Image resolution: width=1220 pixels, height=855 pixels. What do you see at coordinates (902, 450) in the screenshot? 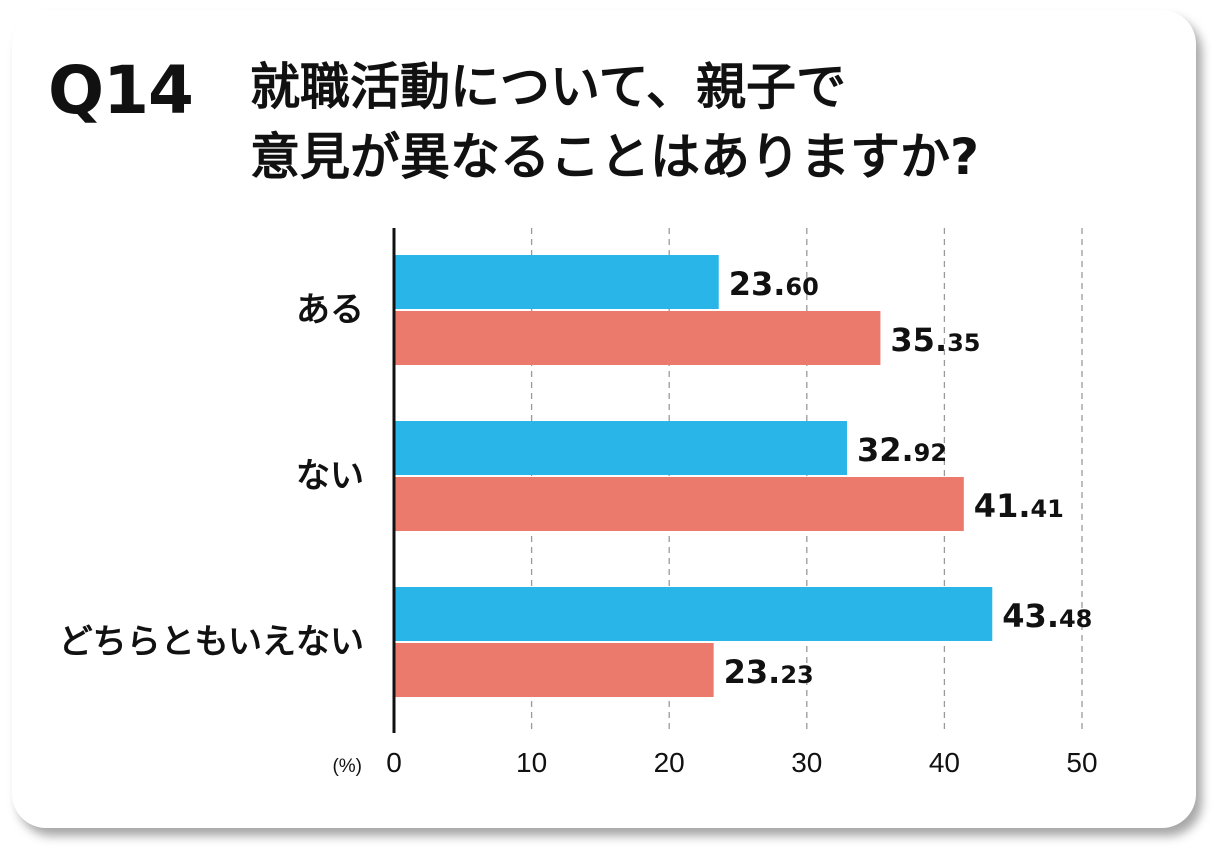
I see `data-label-2-series-1: 32.92` at bounding box center [902, 450].